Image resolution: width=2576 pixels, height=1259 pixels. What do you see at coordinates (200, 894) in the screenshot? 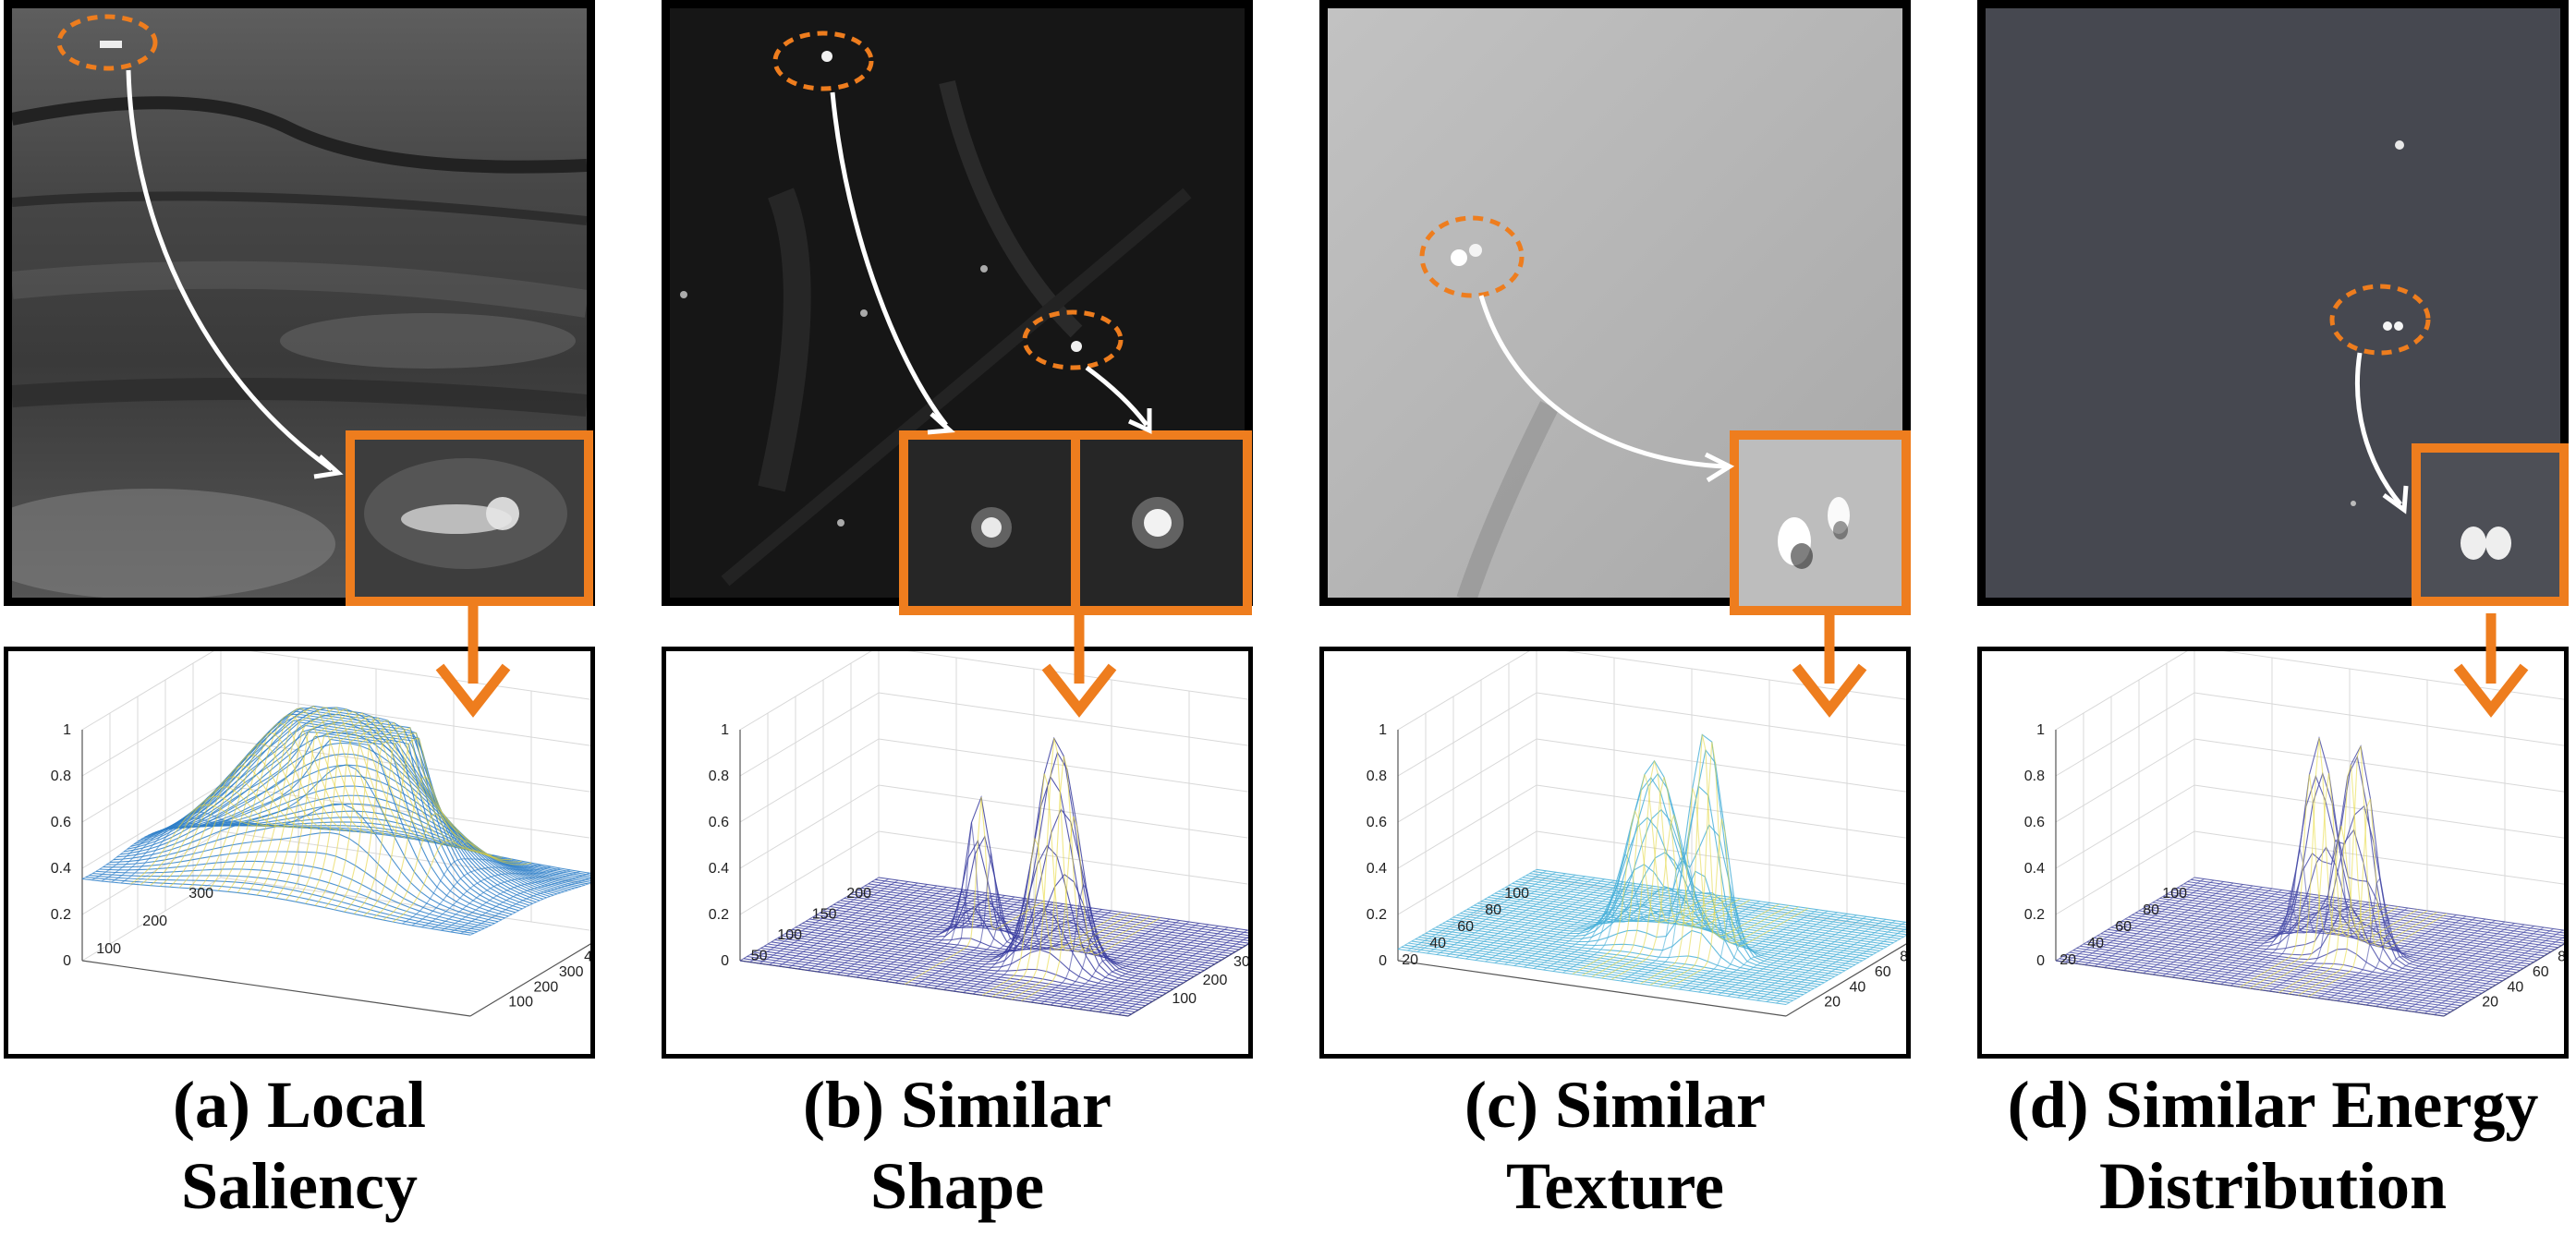
I see `y-tick-label: 300` at bounding box center [200, 894].